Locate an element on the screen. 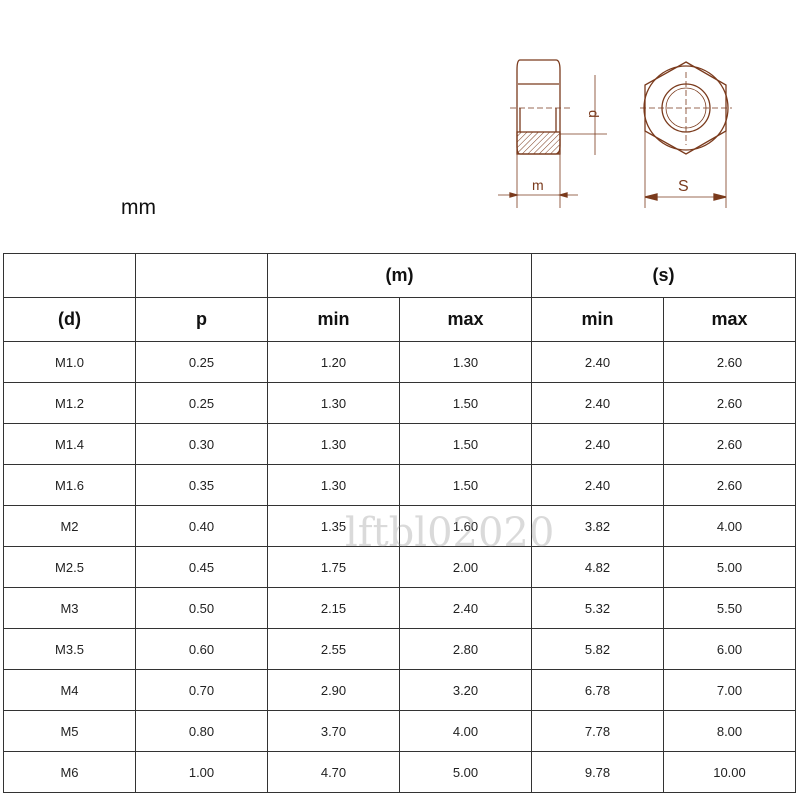 This screenshot has width=800, height=800. cell-m-min: 1.20 is located at coordinates (333, 362).